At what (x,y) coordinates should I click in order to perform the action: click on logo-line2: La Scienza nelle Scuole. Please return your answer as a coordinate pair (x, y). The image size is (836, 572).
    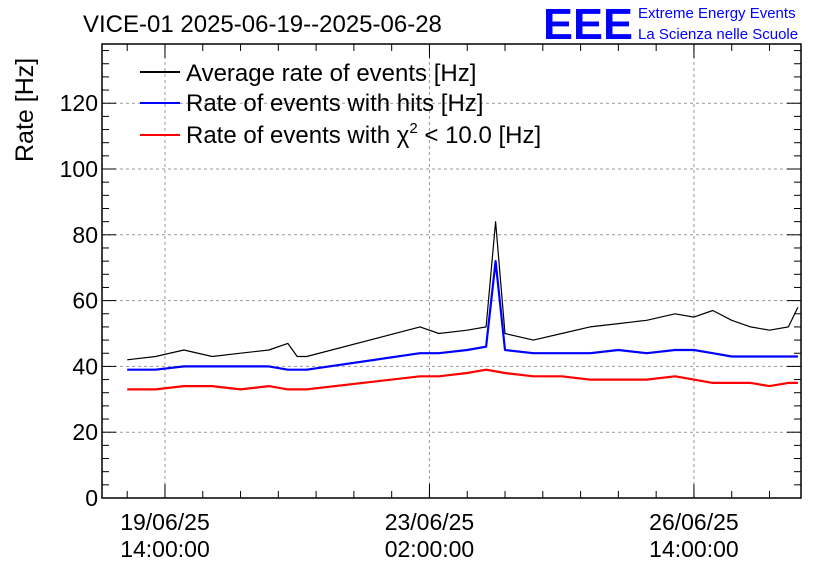
    Looking at the image, I should click on (718, 34).